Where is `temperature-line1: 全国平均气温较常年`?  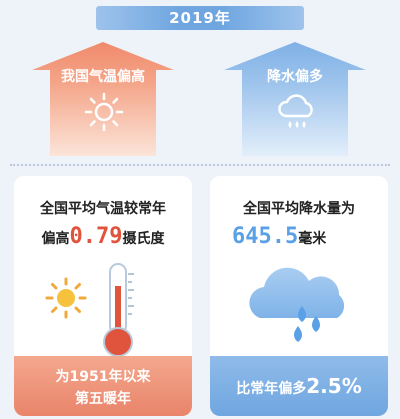
temperature-line1: 全国平均气温较常年 is located at coordinates (103, 209).